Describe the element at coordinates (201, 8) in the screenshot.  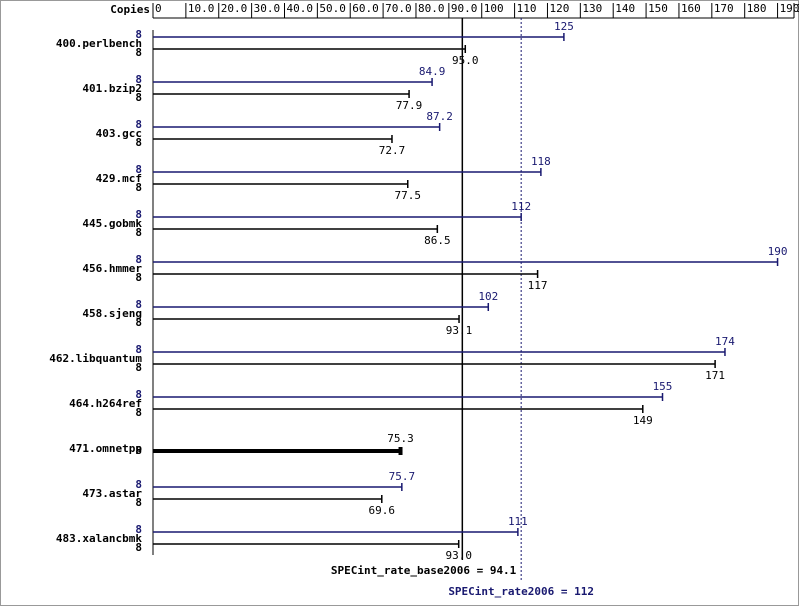
I see `x-tick-label: 10.0` at that location.